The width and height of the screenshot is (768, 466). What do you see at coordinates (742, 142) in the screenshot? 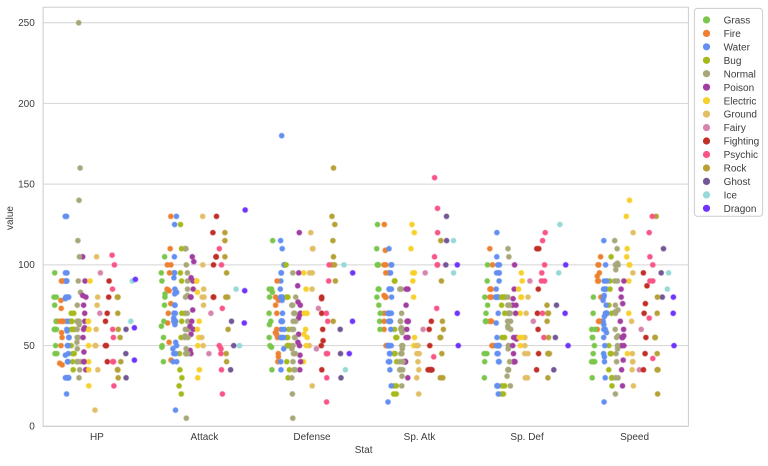
I see `svg-text: Fighting` at bounding box center [742, 142].